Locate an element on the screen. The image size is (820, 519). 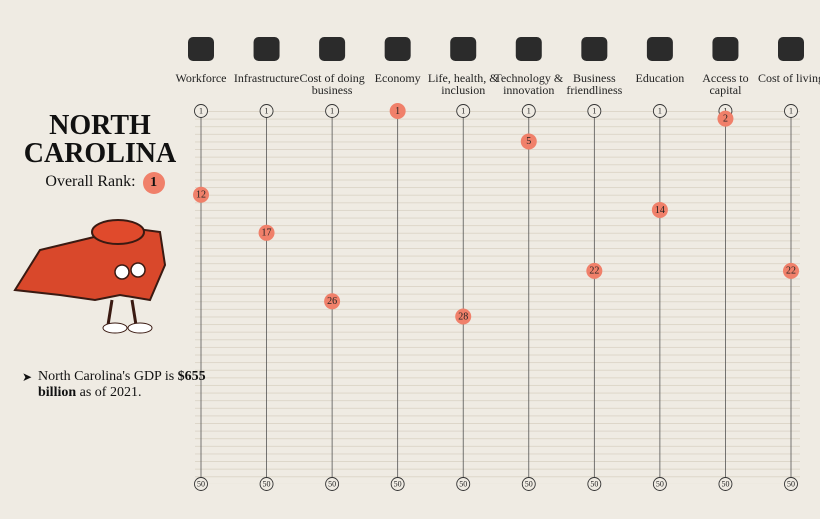
value-label: 17 is located at coordinates (267, 233).